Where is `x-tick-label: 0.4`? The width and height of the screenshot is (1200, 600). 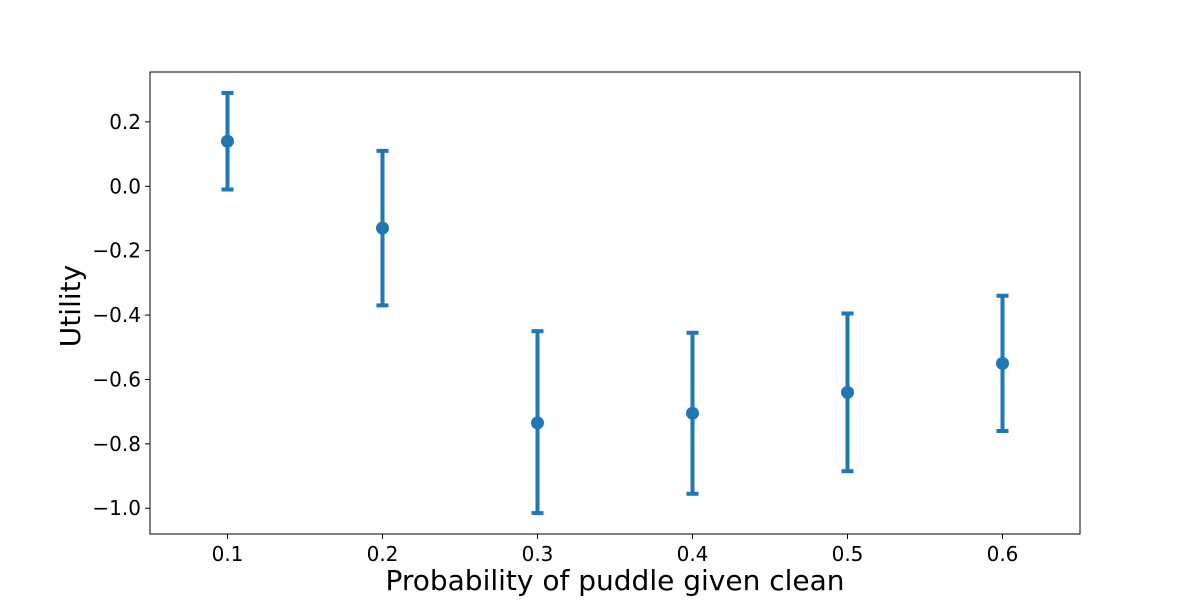 x-tick-label: 0.4 is located at coordinates (693, 554).